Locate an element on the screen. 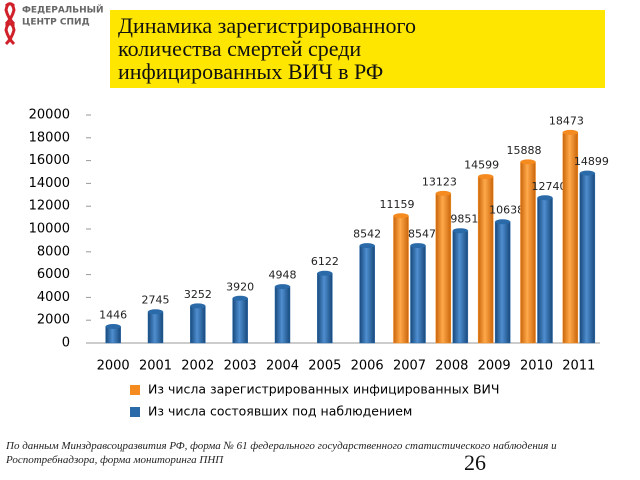 This screenshot has height=480, width=640. x-tick-label: 2000 is located at coordinates (113, 366).